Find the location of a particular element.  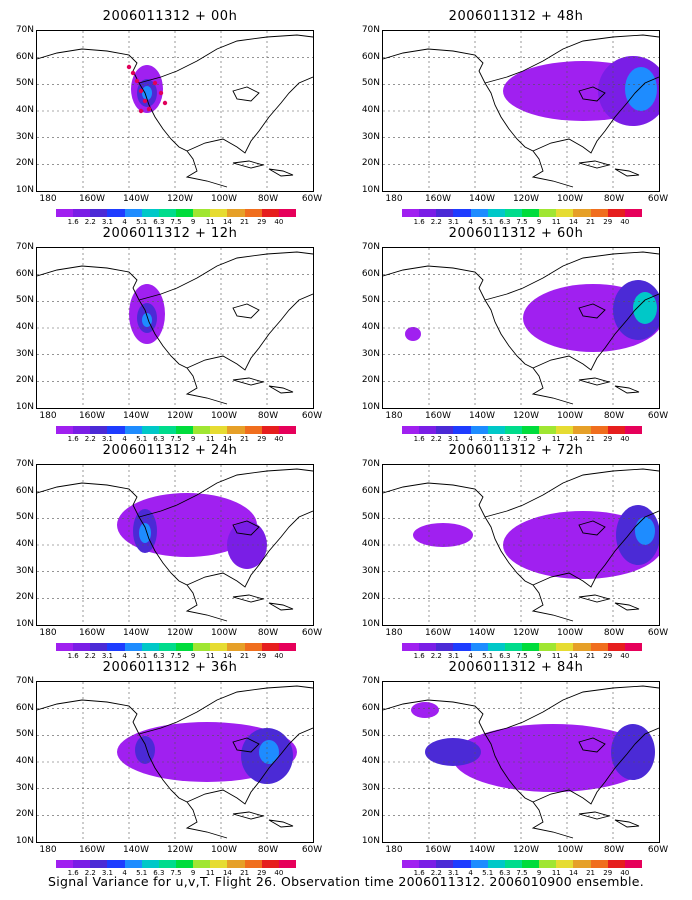

panel-title: 2006011312 + 24h is located at coordinates (170, 450).